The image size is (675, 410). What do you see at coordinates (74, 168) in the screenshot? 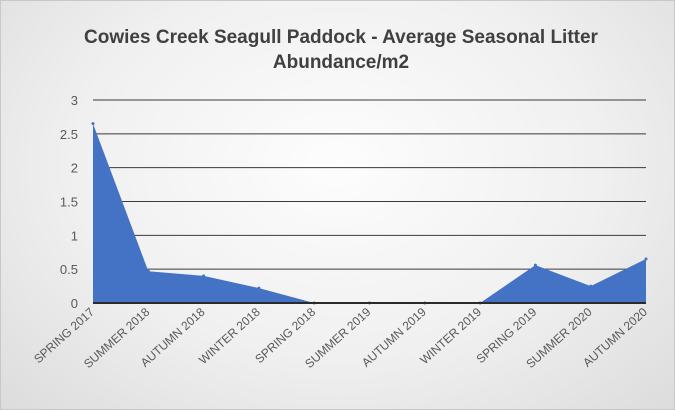
I see `y-tick-label: 2` at bounding box center [74, 168].